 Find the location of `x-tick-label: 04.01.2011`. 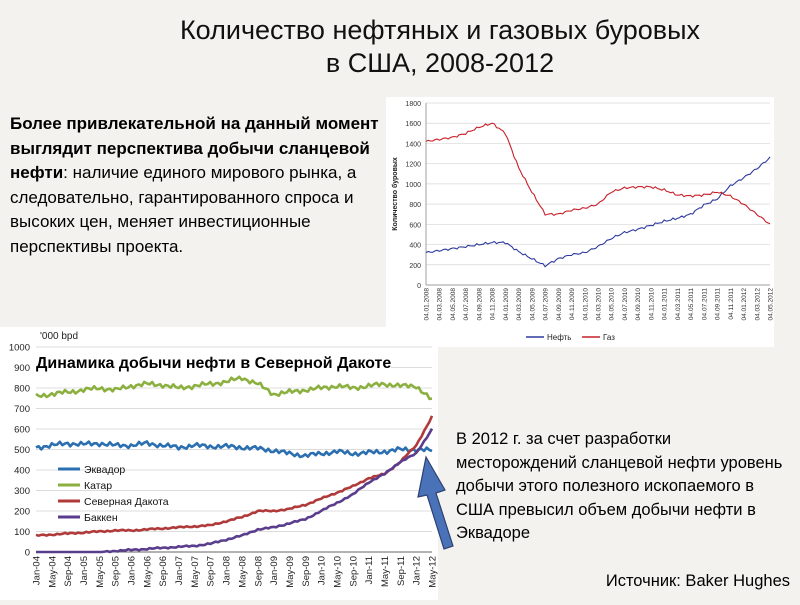

x-tick-label: 04.01.2011 is located at coordinates (665, 304).